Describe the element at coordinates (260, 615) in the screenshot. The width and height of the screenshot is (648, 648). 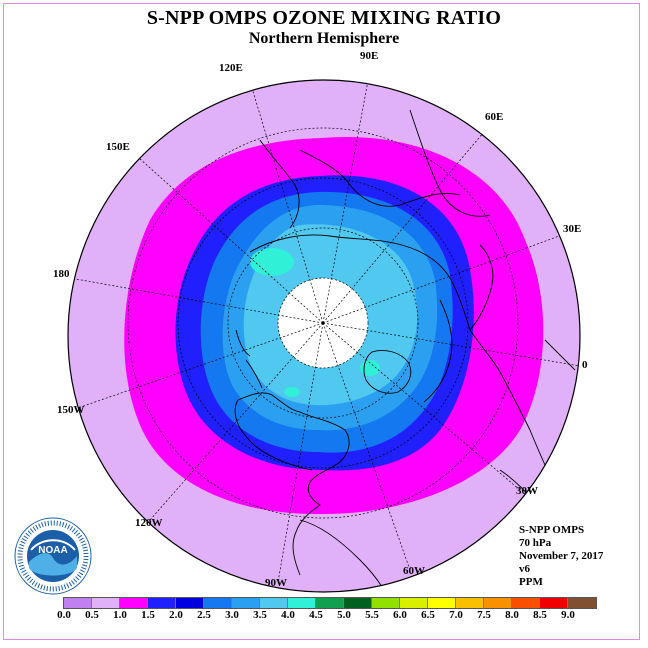
I see `colorbar-tick-label: 3.5` at that location.